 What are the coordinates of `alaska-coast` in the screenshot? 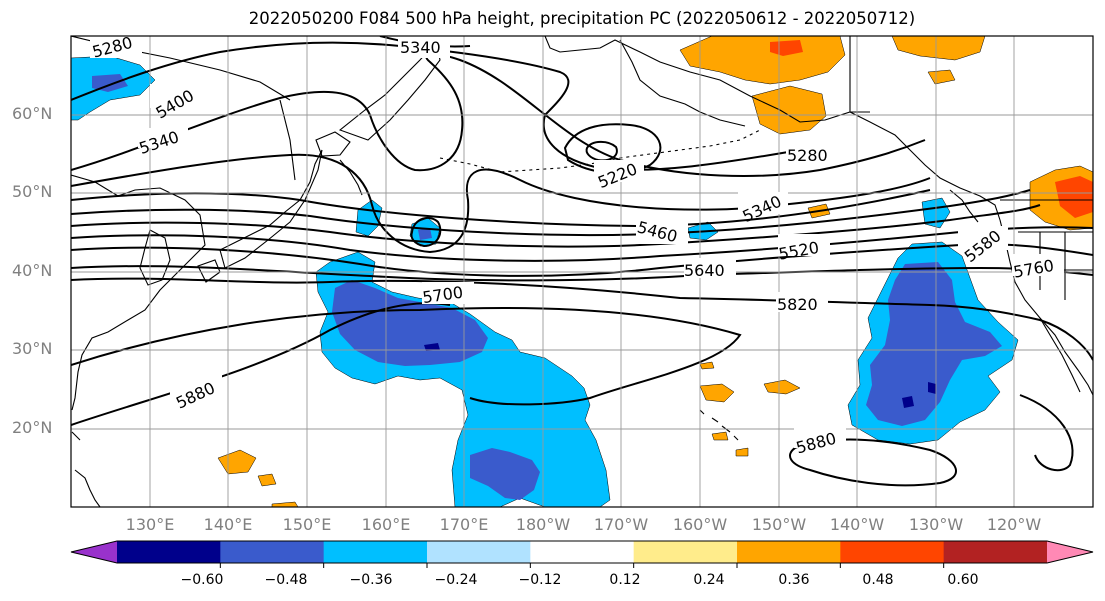 It's located at (772, 128).